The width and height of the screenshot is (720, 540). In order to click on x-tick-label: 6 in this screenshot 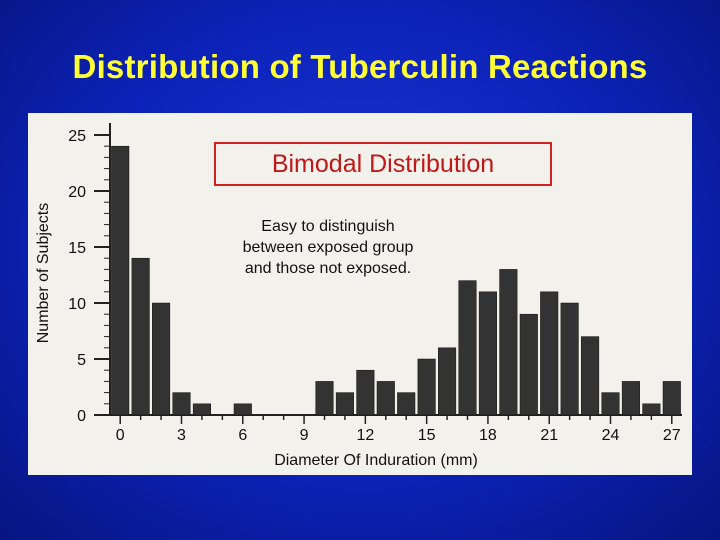, I will do `click(242, 435)`.